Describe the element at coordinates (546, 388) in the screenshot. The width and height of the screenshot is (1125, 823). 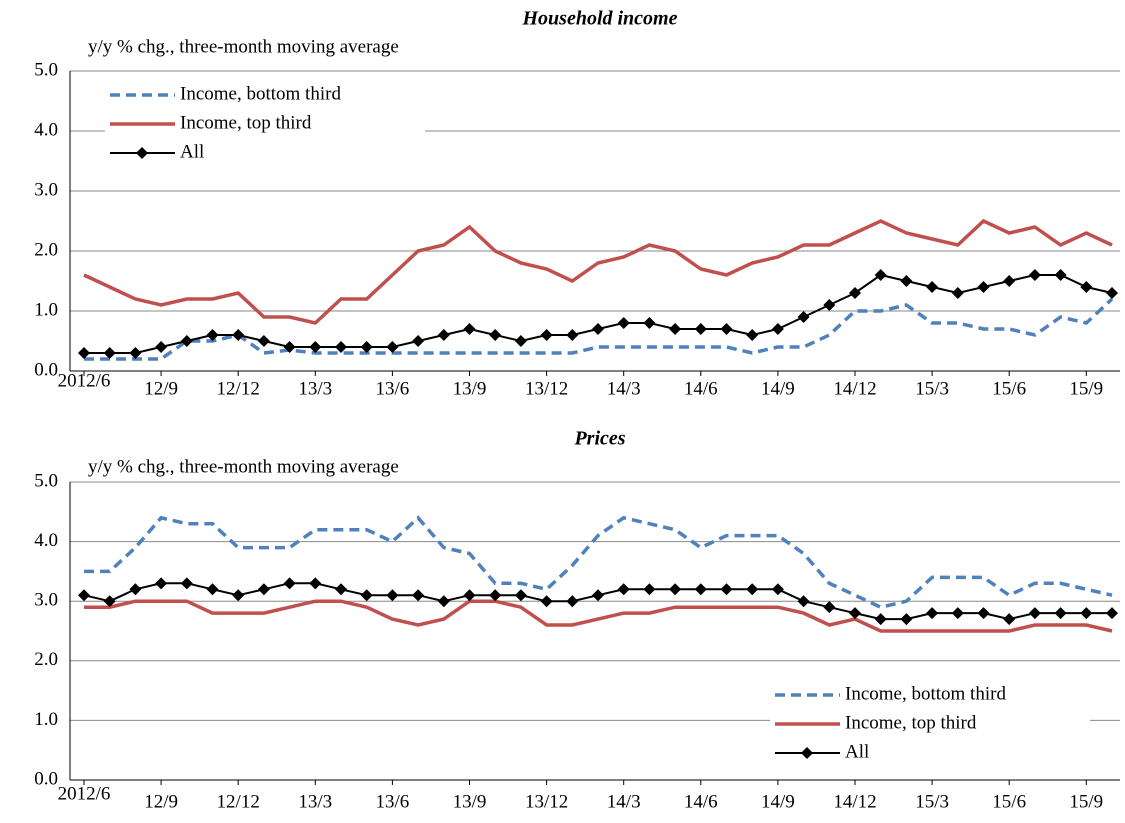
I see `x-tick-label: 13/12` at that location.